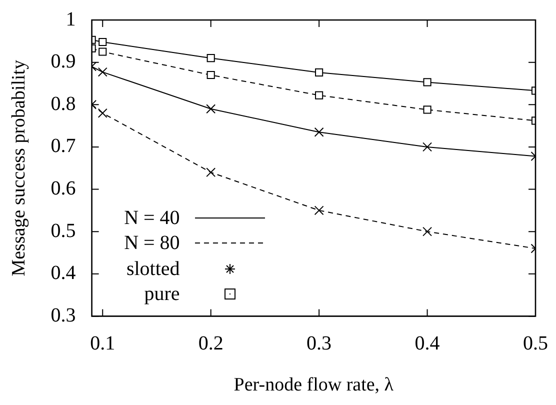  What do you see at coordinates (152, 243) in the screenshot?
I see `annotation: N = 80` at bounding box center [152, 243].